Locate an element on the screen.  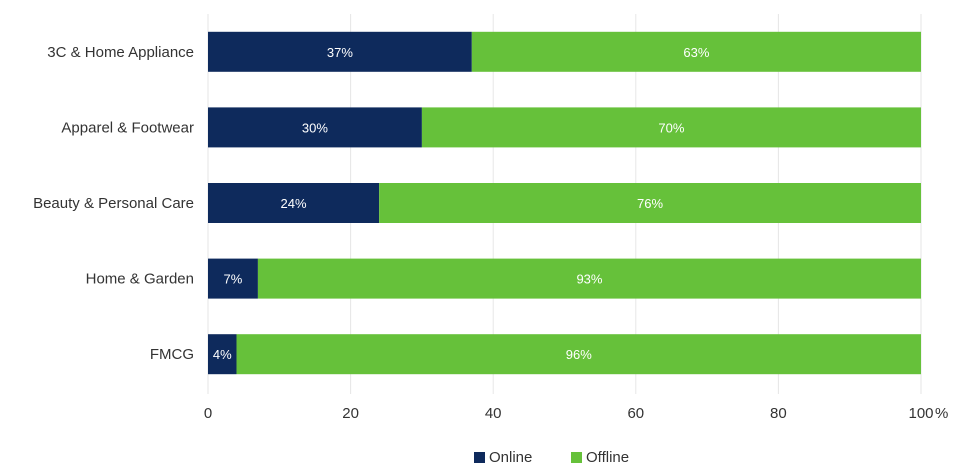
data-label-offline-1: 70% is located at coordinates (671, 127).